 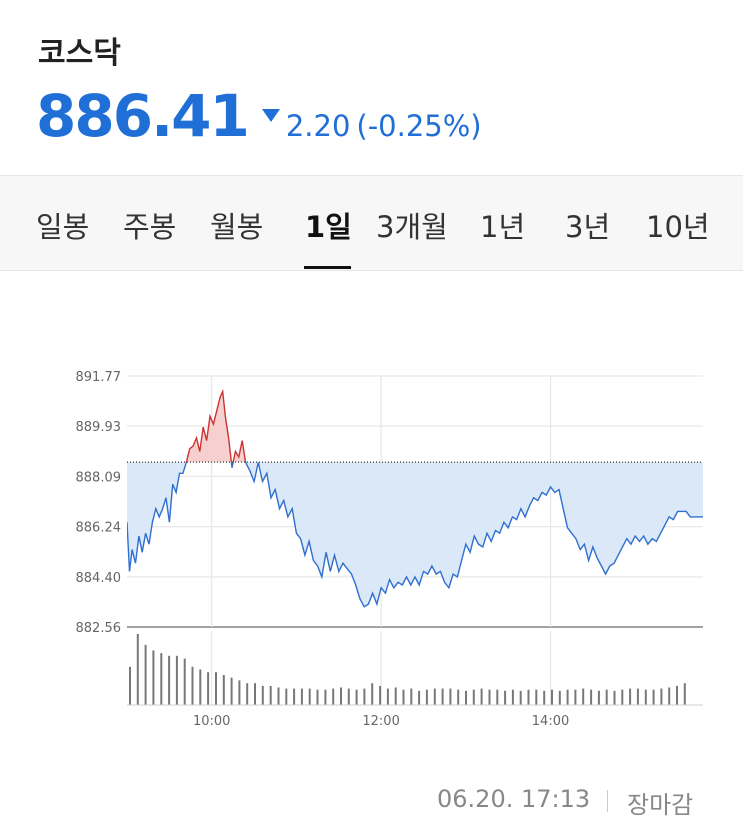 I want to click on current-price: 886.41, so click(x=143, y=116).